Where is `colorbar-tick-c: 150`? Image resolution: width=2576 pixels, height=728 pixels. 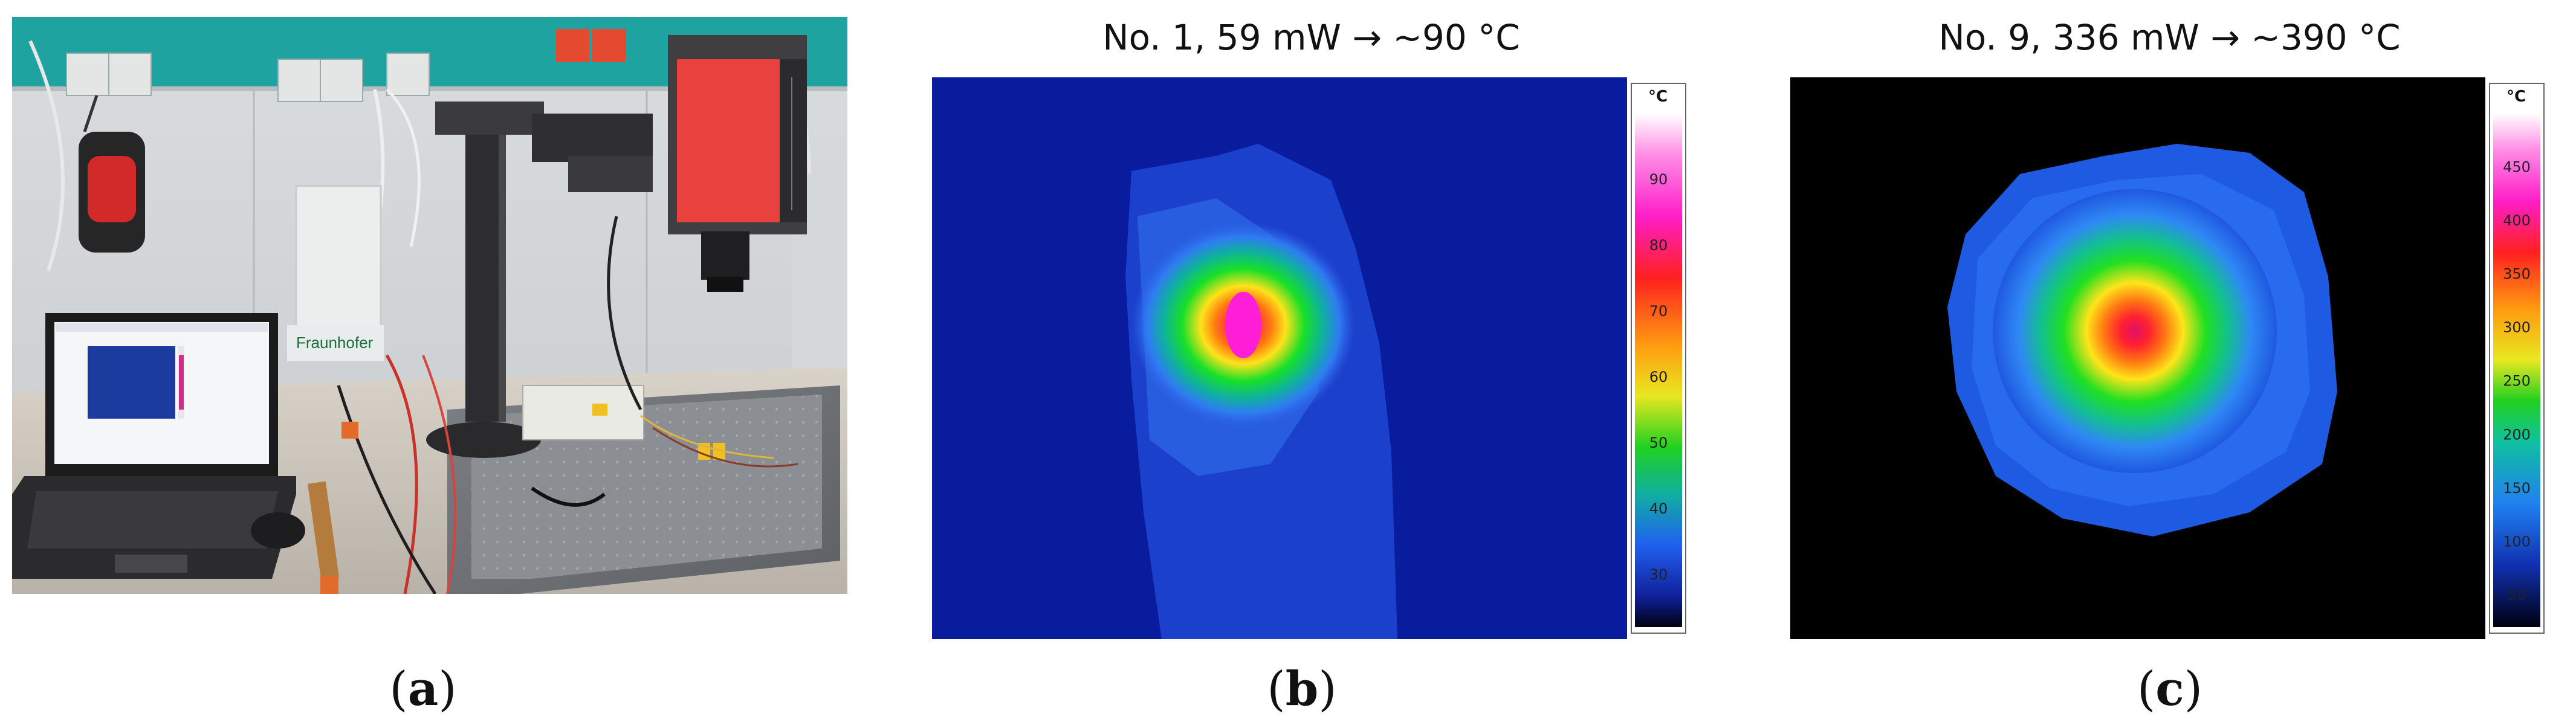 colorbar-tick-c: 150 is located at coordinates (2517, 488).